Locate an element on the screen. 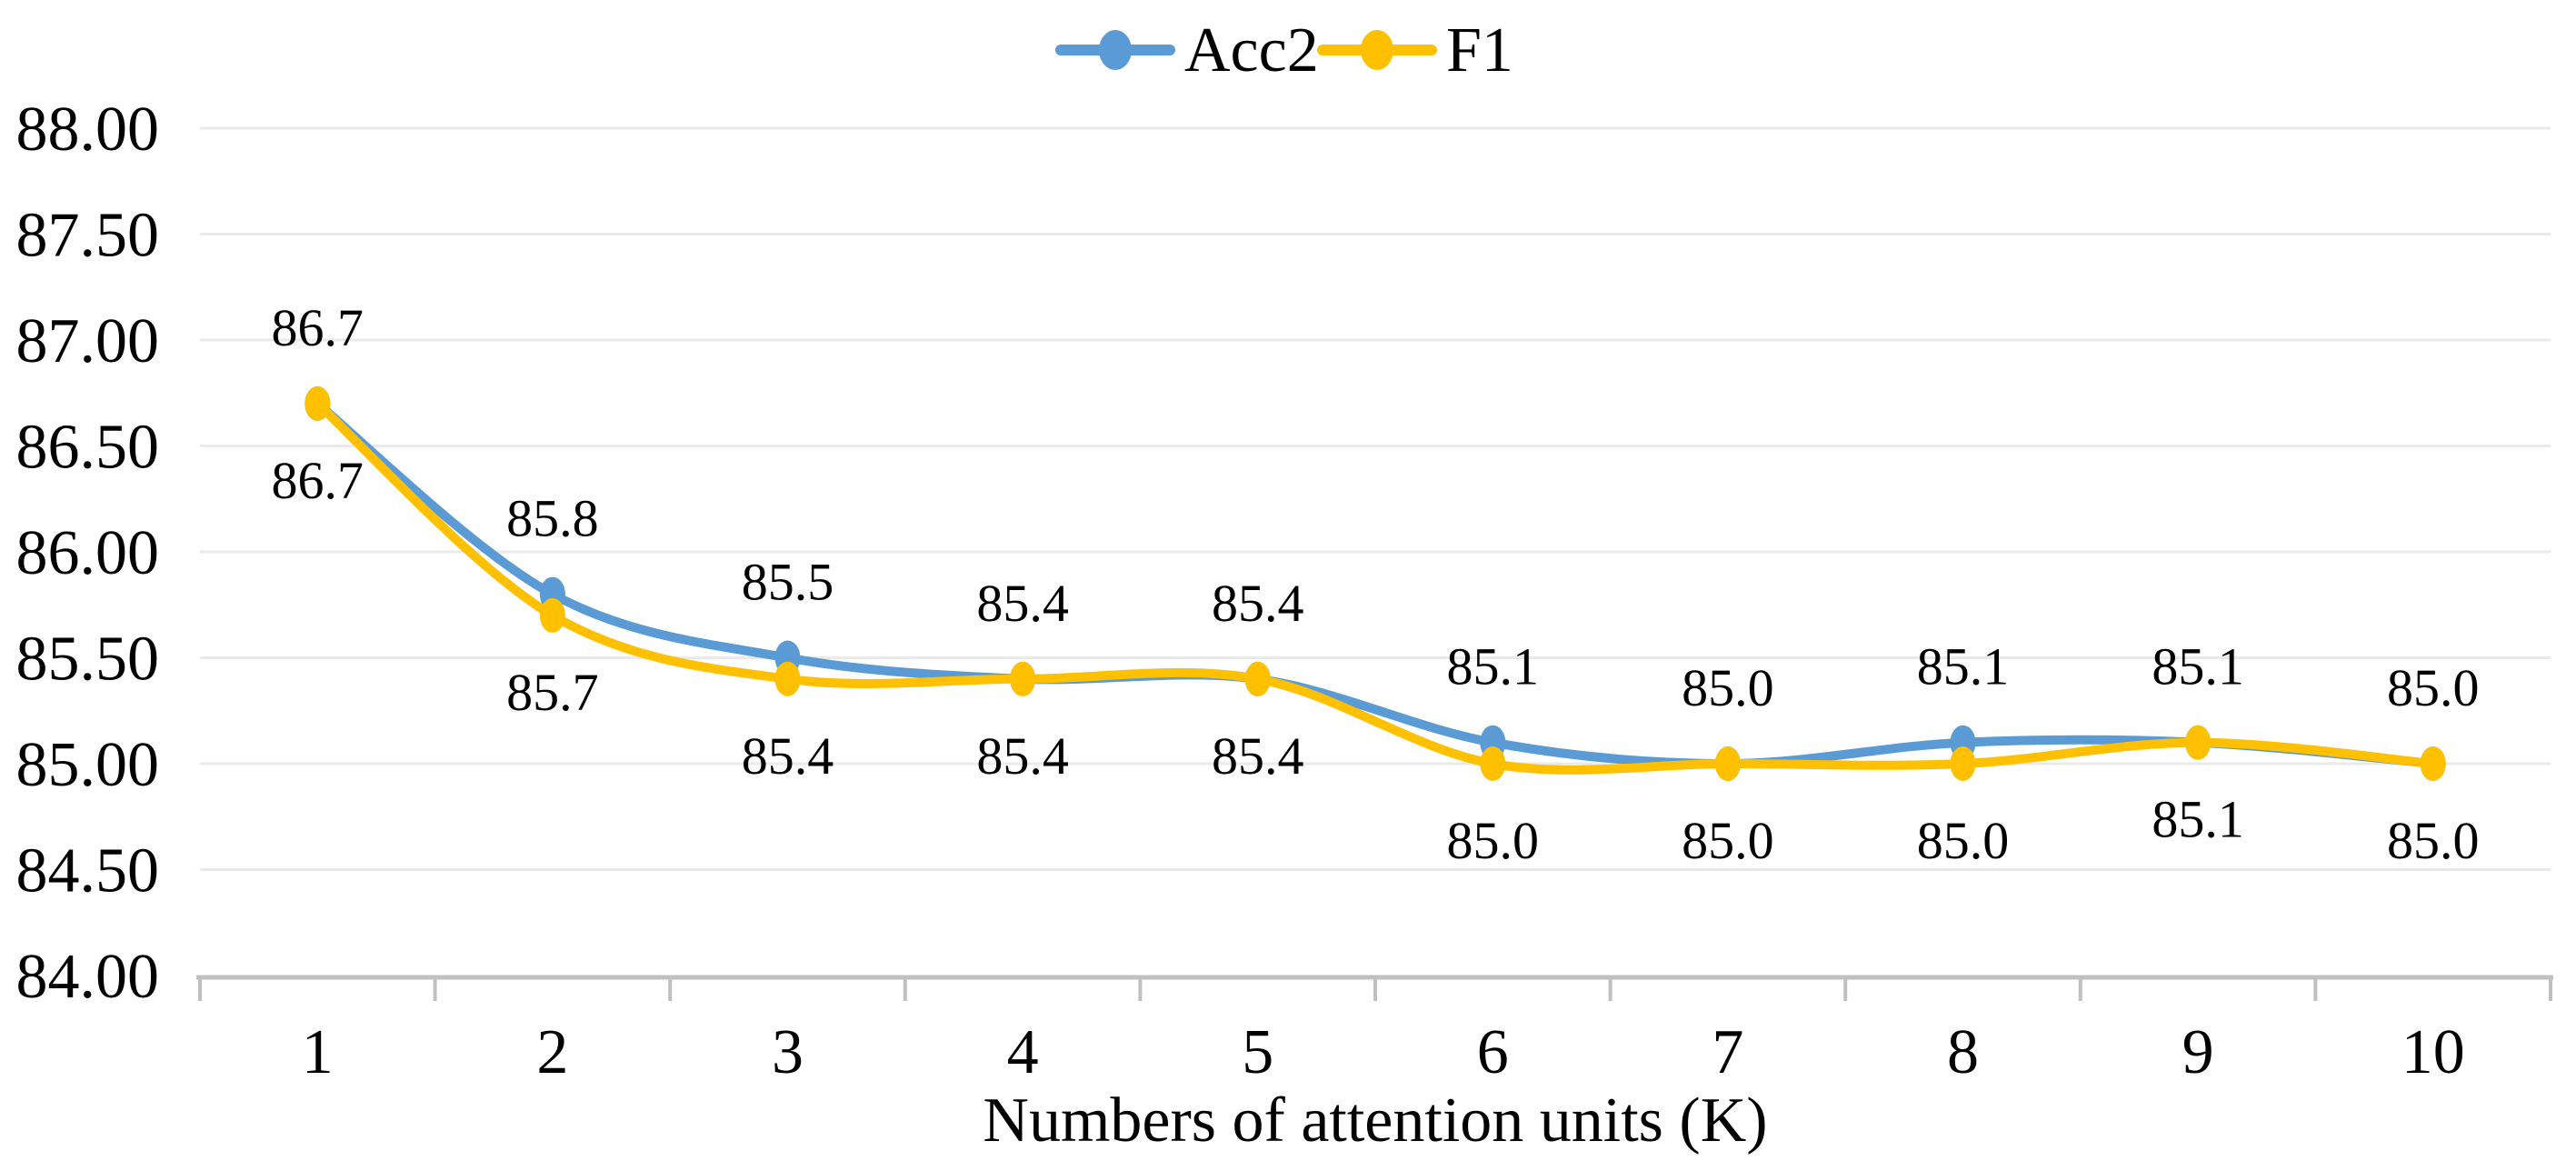 This screenshot has width=2576, height=1171. y-tick-label: 86.00 is located at coordinates (88, 553).